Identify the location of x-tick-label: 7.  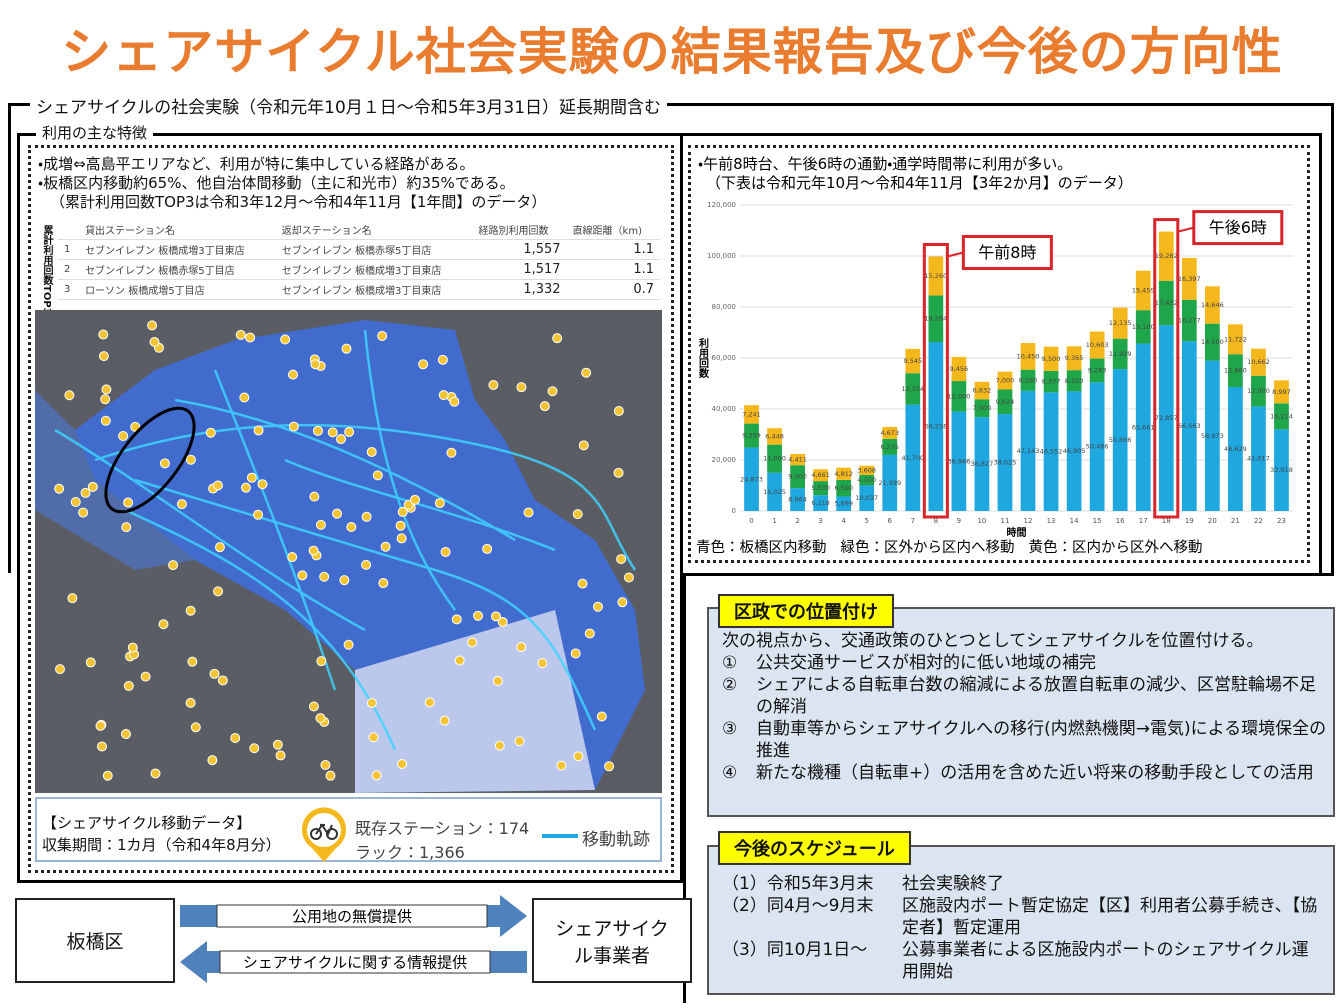
(913, 521).